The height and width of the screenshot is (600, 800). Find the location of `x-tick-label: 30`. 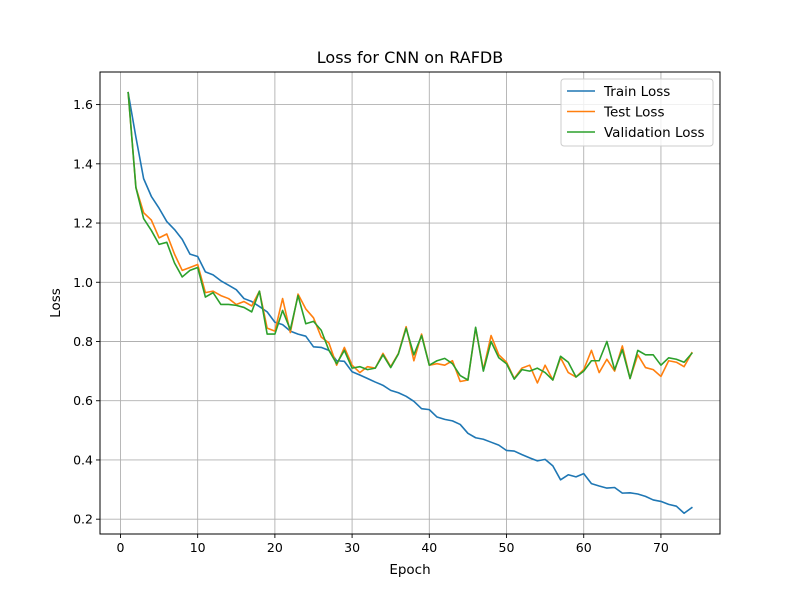

x-tick-label: 30 is located at coordinates (352, 547).